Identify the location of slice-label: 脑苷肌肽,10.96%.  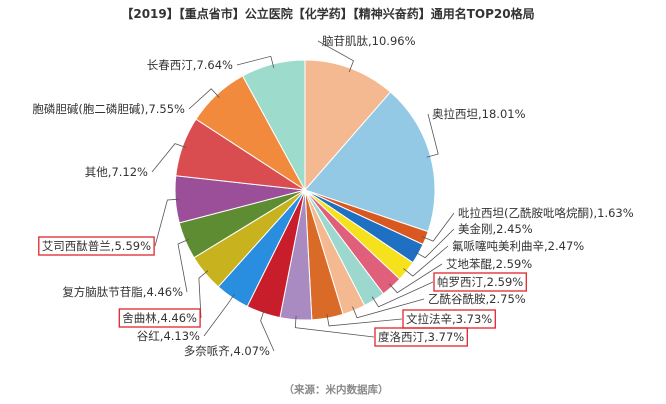
(369, 41).